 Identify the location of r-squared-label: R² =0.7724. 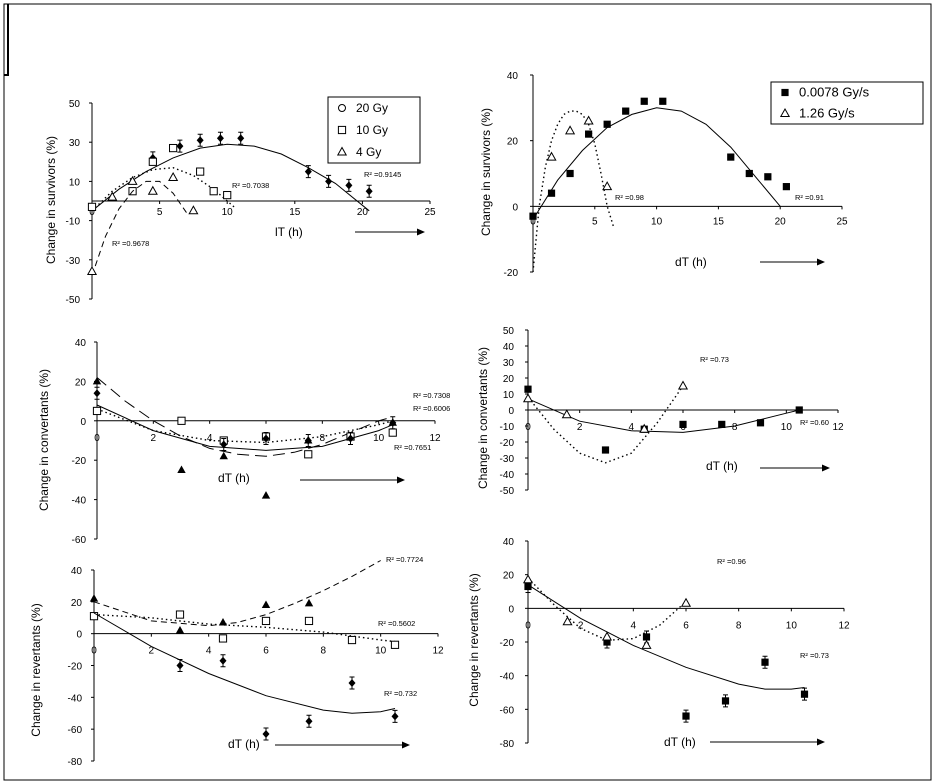
(404, 559).